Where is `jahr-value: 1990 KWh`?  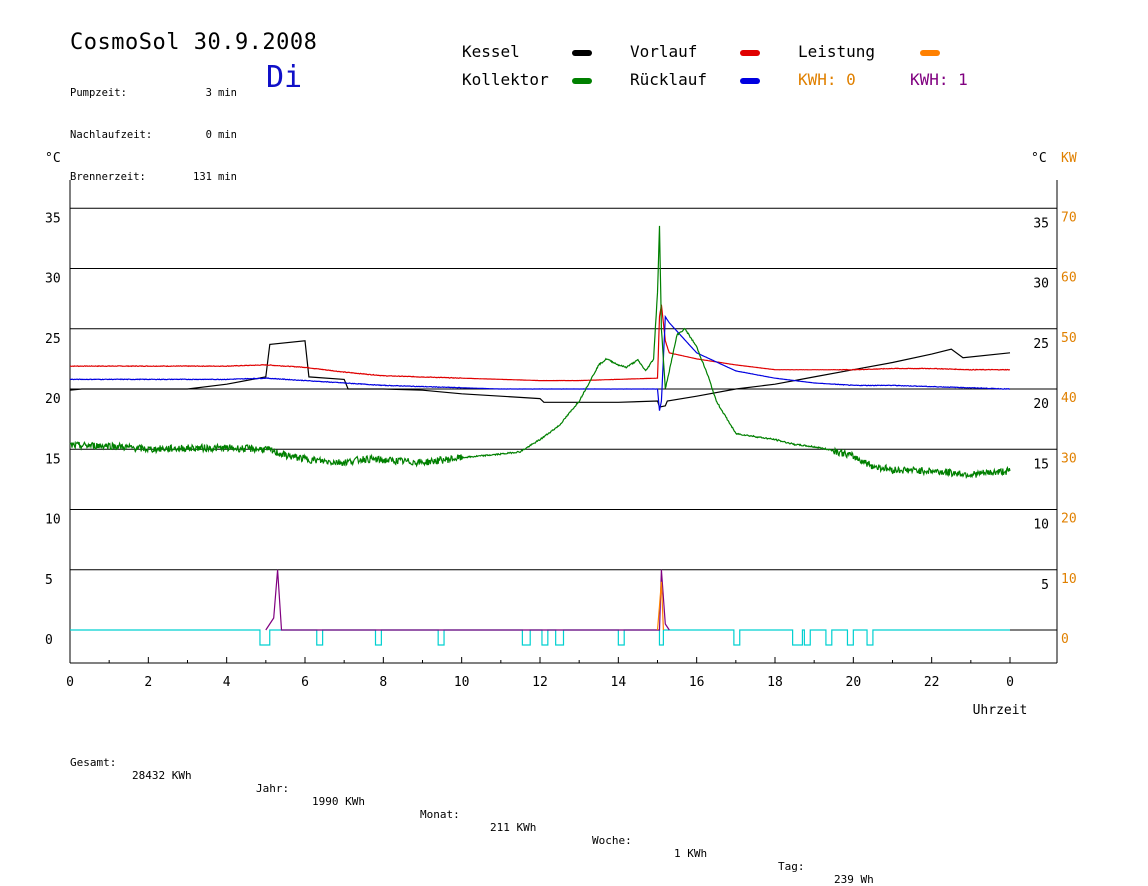
jahr-value: 1990 KWh is located at coordinates (338, 801).